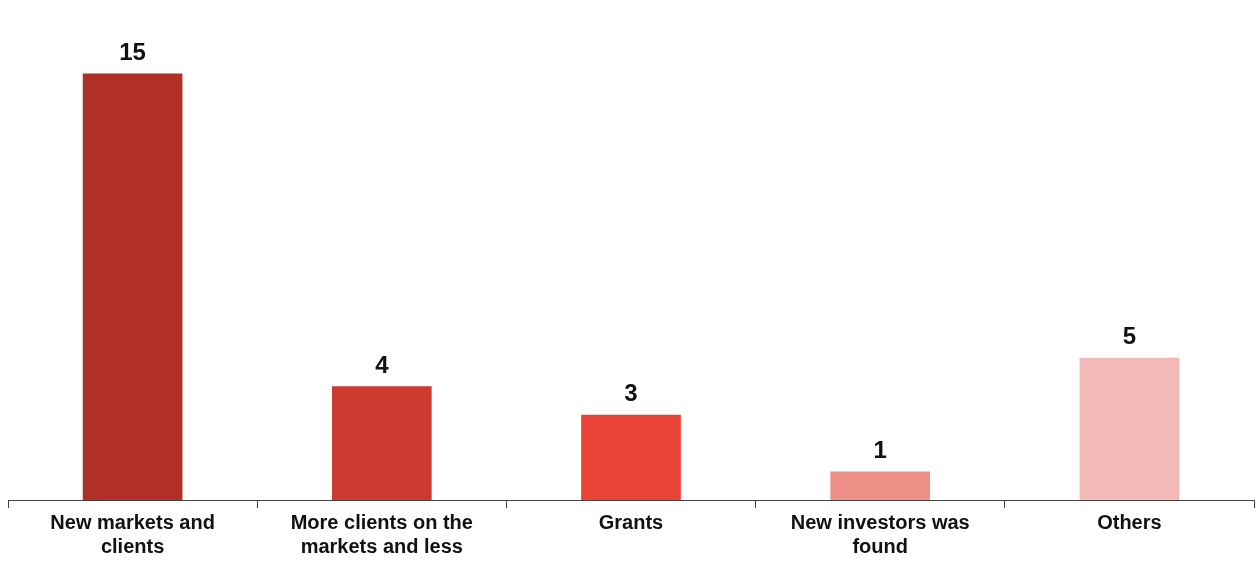 Image resolution: width=1258 pixels, height=562 pixels. What do you see at coordinates (382, 364) in the screenshot?
I see `data-label: 4` at bounding box center [382, 364].